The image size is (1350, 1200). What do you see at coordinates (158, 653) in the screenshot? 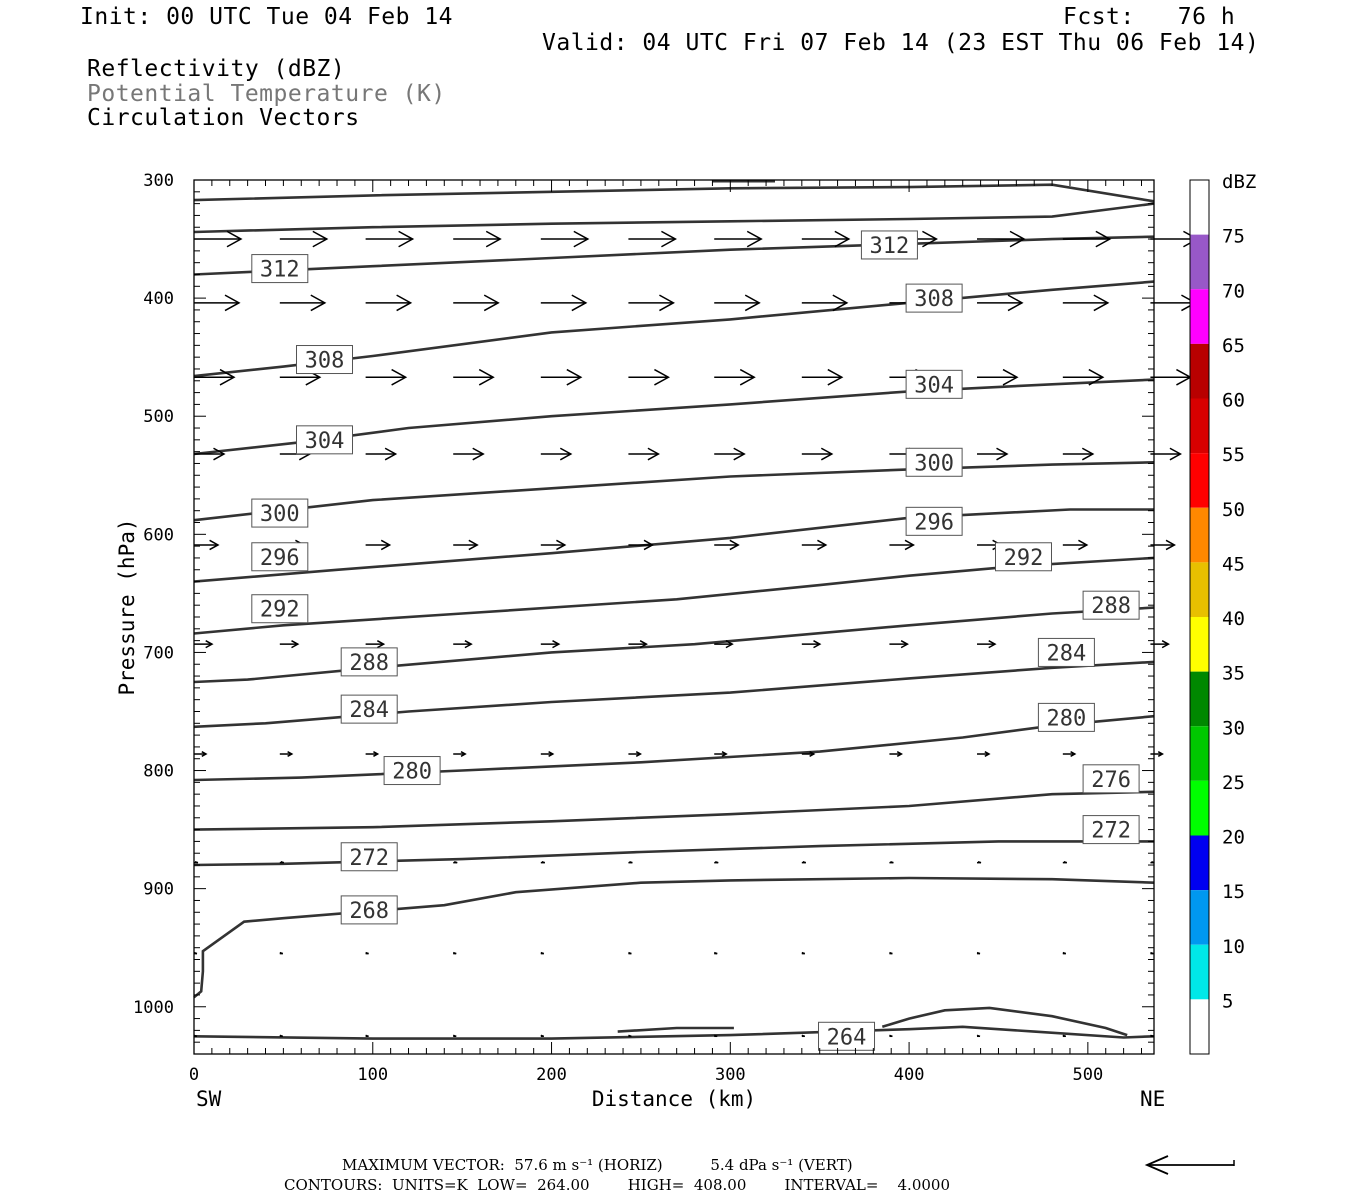
I see `y-tick-label: 700` at bounding box center [158, 653].